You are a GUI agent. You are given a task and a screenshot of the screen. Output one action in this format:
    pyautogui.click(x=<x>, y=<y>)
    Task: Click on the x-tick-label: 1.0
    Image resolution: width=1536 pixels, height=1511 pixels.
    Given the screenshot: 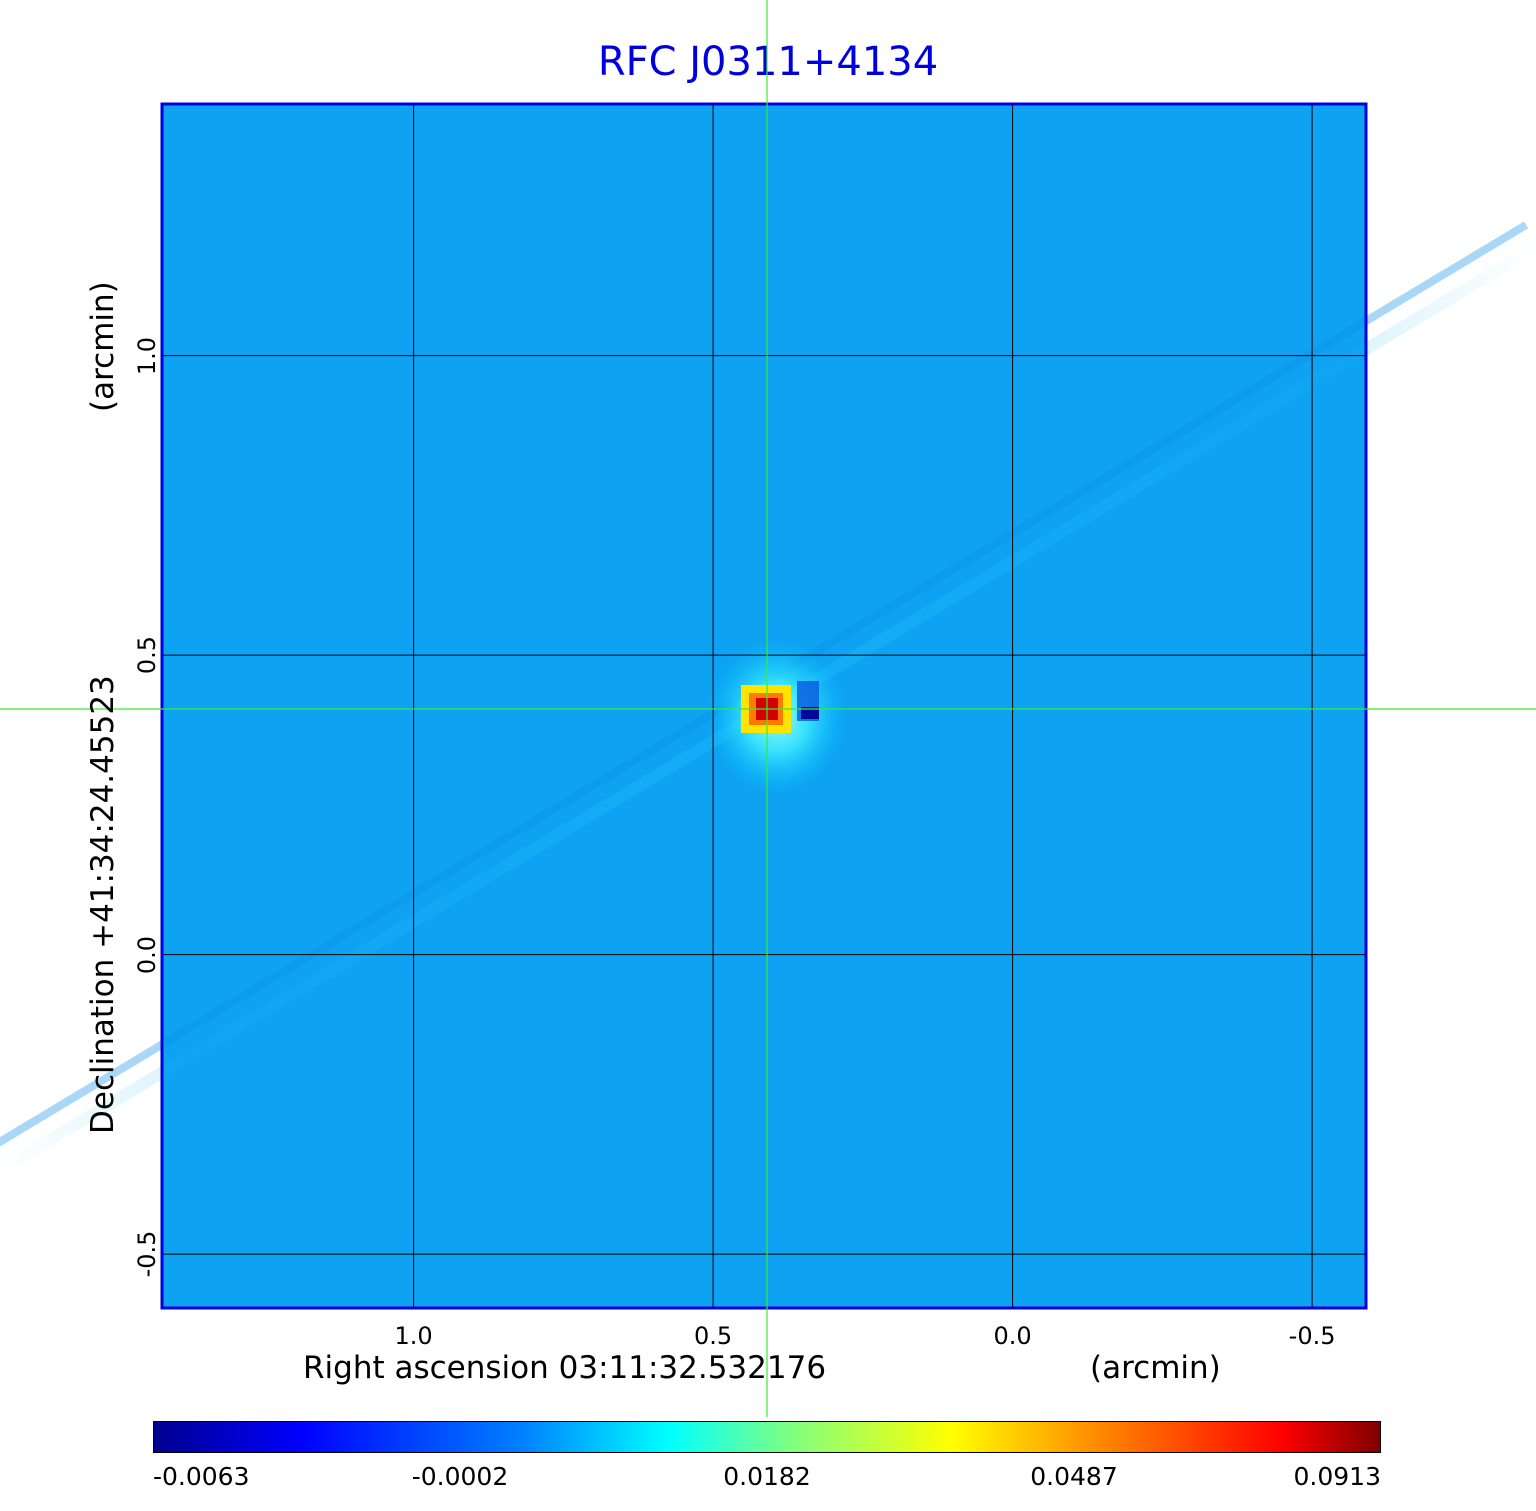 What is the action you would take?
    pyautogui.click(x=413, y=1336)
    